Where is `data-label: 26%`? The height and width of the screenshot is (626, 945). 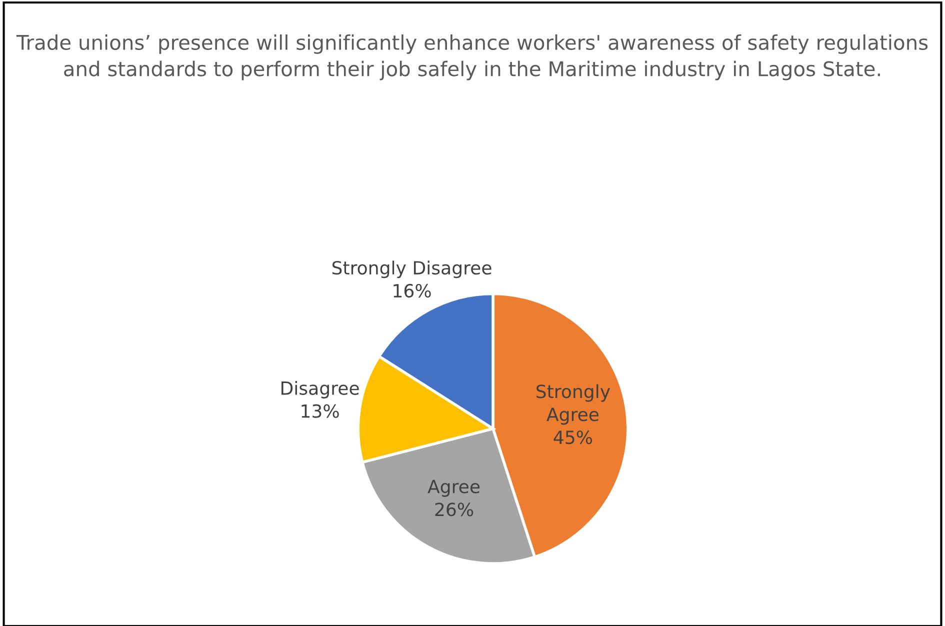 data-label: 26% is located at coordinates (454, 509).